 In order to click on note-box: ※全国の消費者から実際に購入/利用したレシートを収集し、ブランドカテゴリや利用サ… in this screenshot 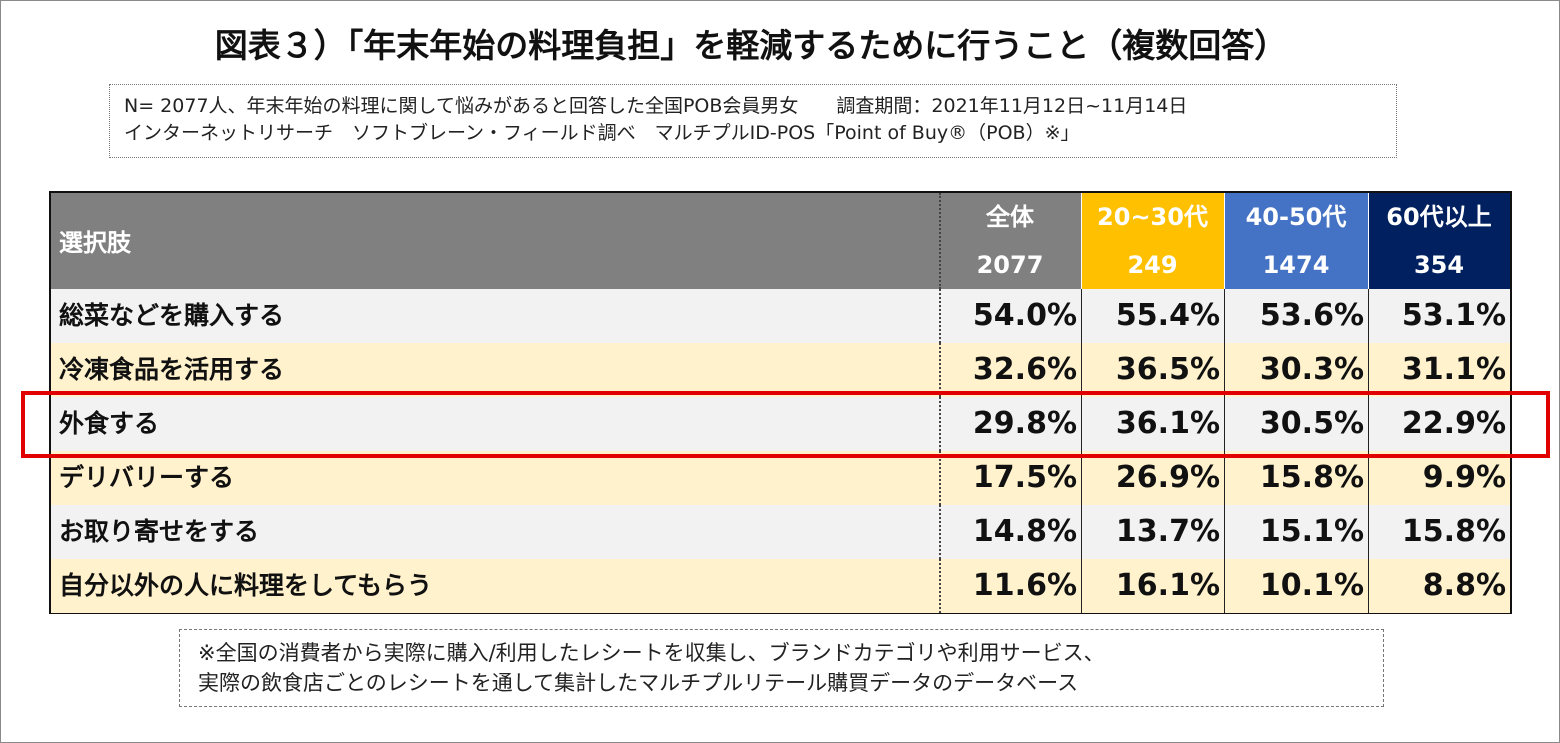, I will do `click(781, 668)`.